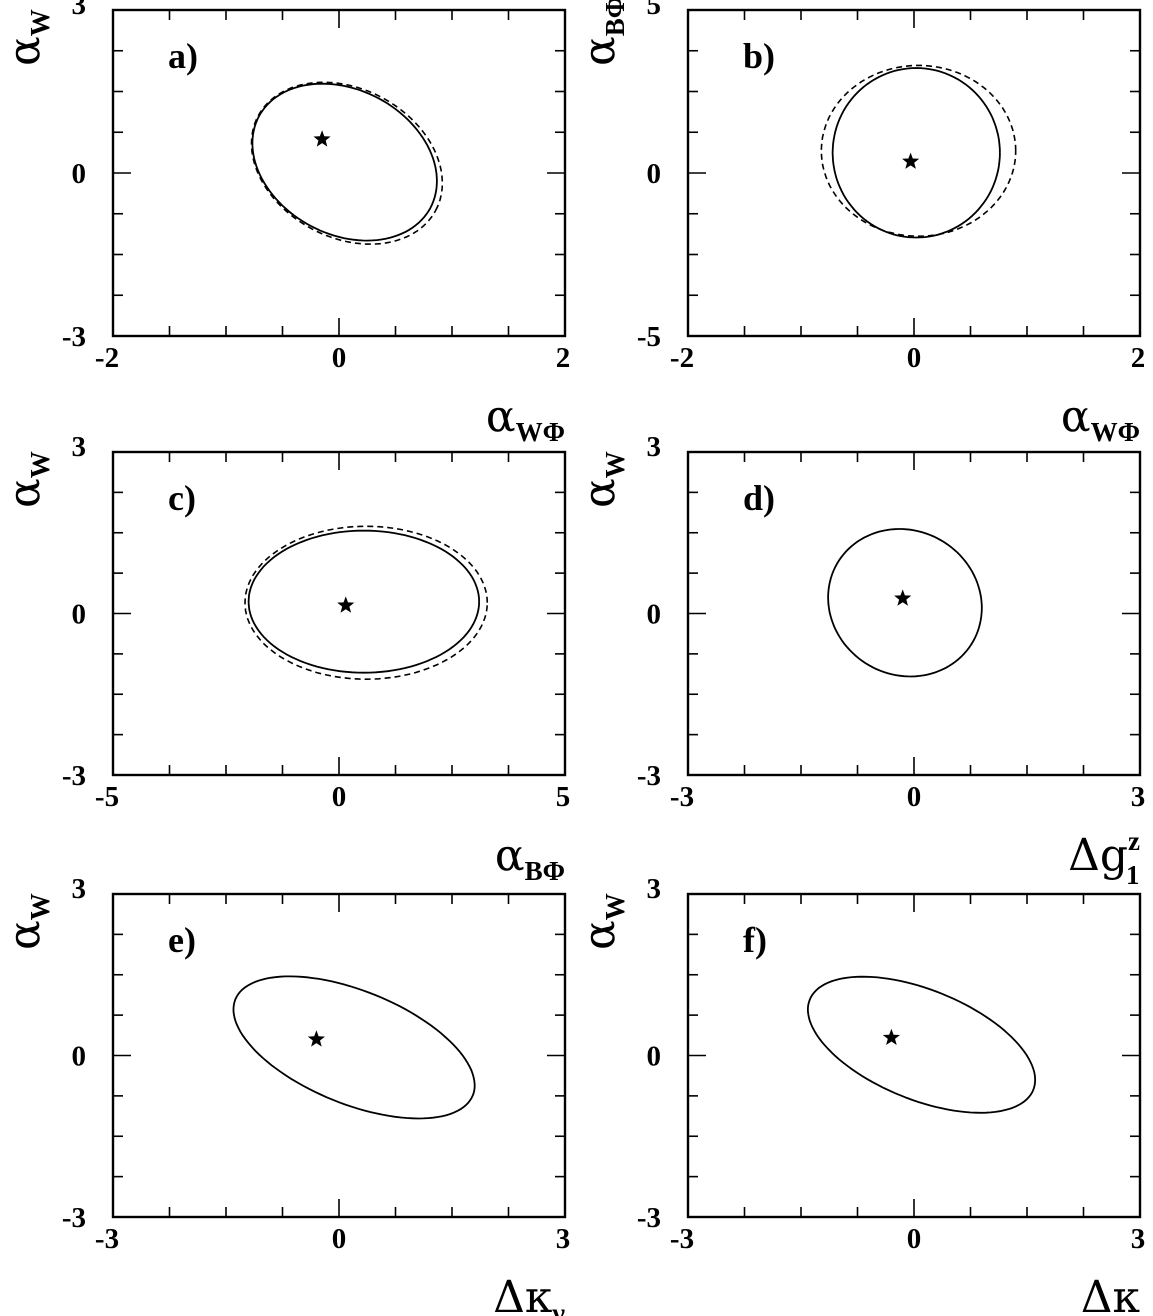  Describe the element at coordinates (615, 18) in the screenshot. I see `y-axis-subscript: BΦ` at that location.